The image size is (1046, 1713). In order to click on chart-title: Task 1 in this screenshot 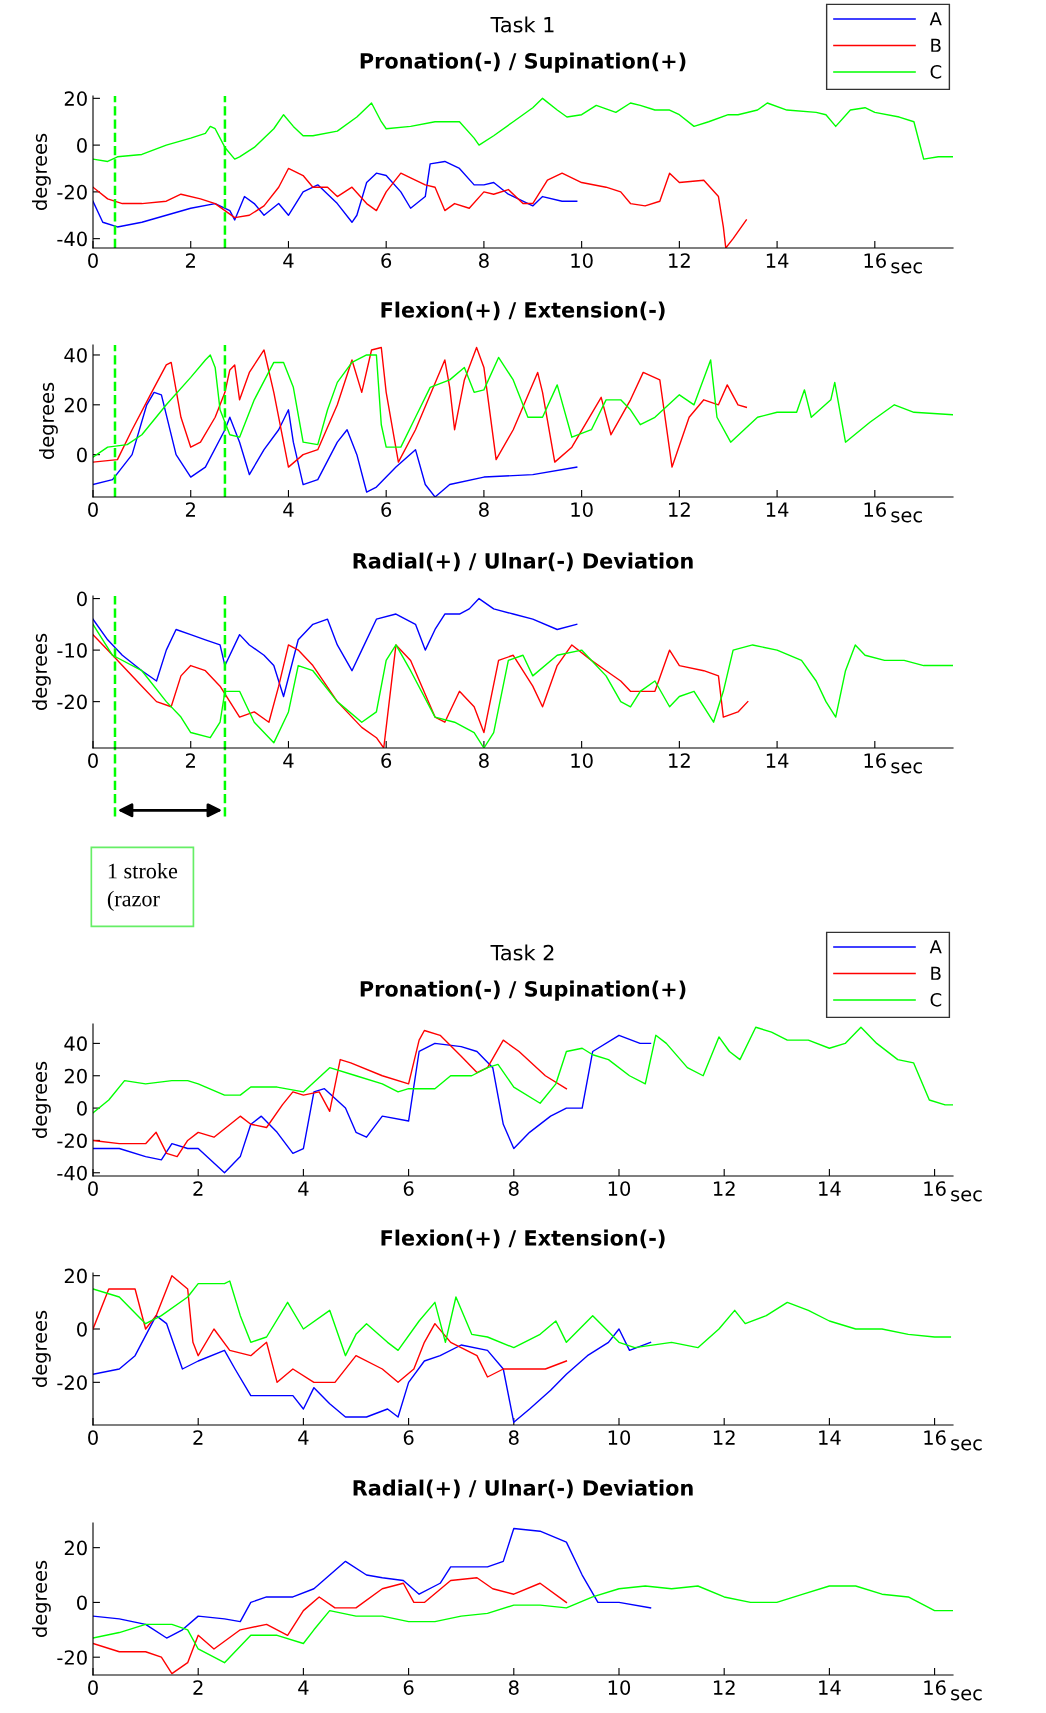, I will do `click(522, 24)`.